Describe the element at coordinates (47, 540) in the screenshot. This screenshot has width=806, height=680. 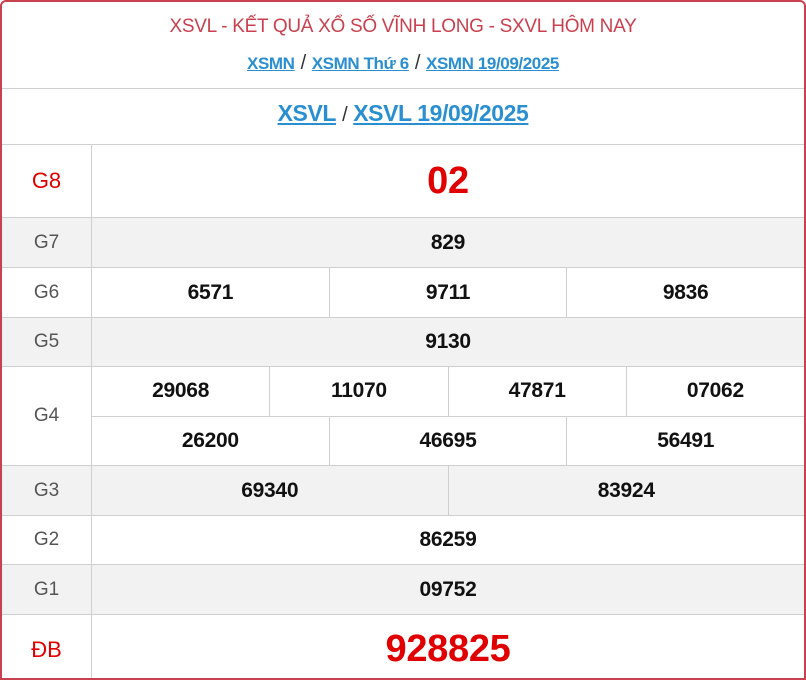
I see `prize-label: G2` at that location.